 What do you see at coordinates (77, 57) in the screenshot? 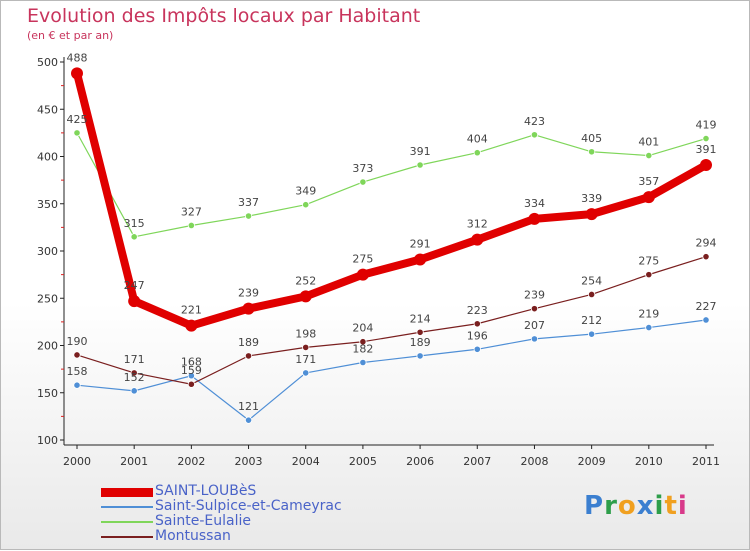
I see `data-label: 488` at bounding box center [77, 57].